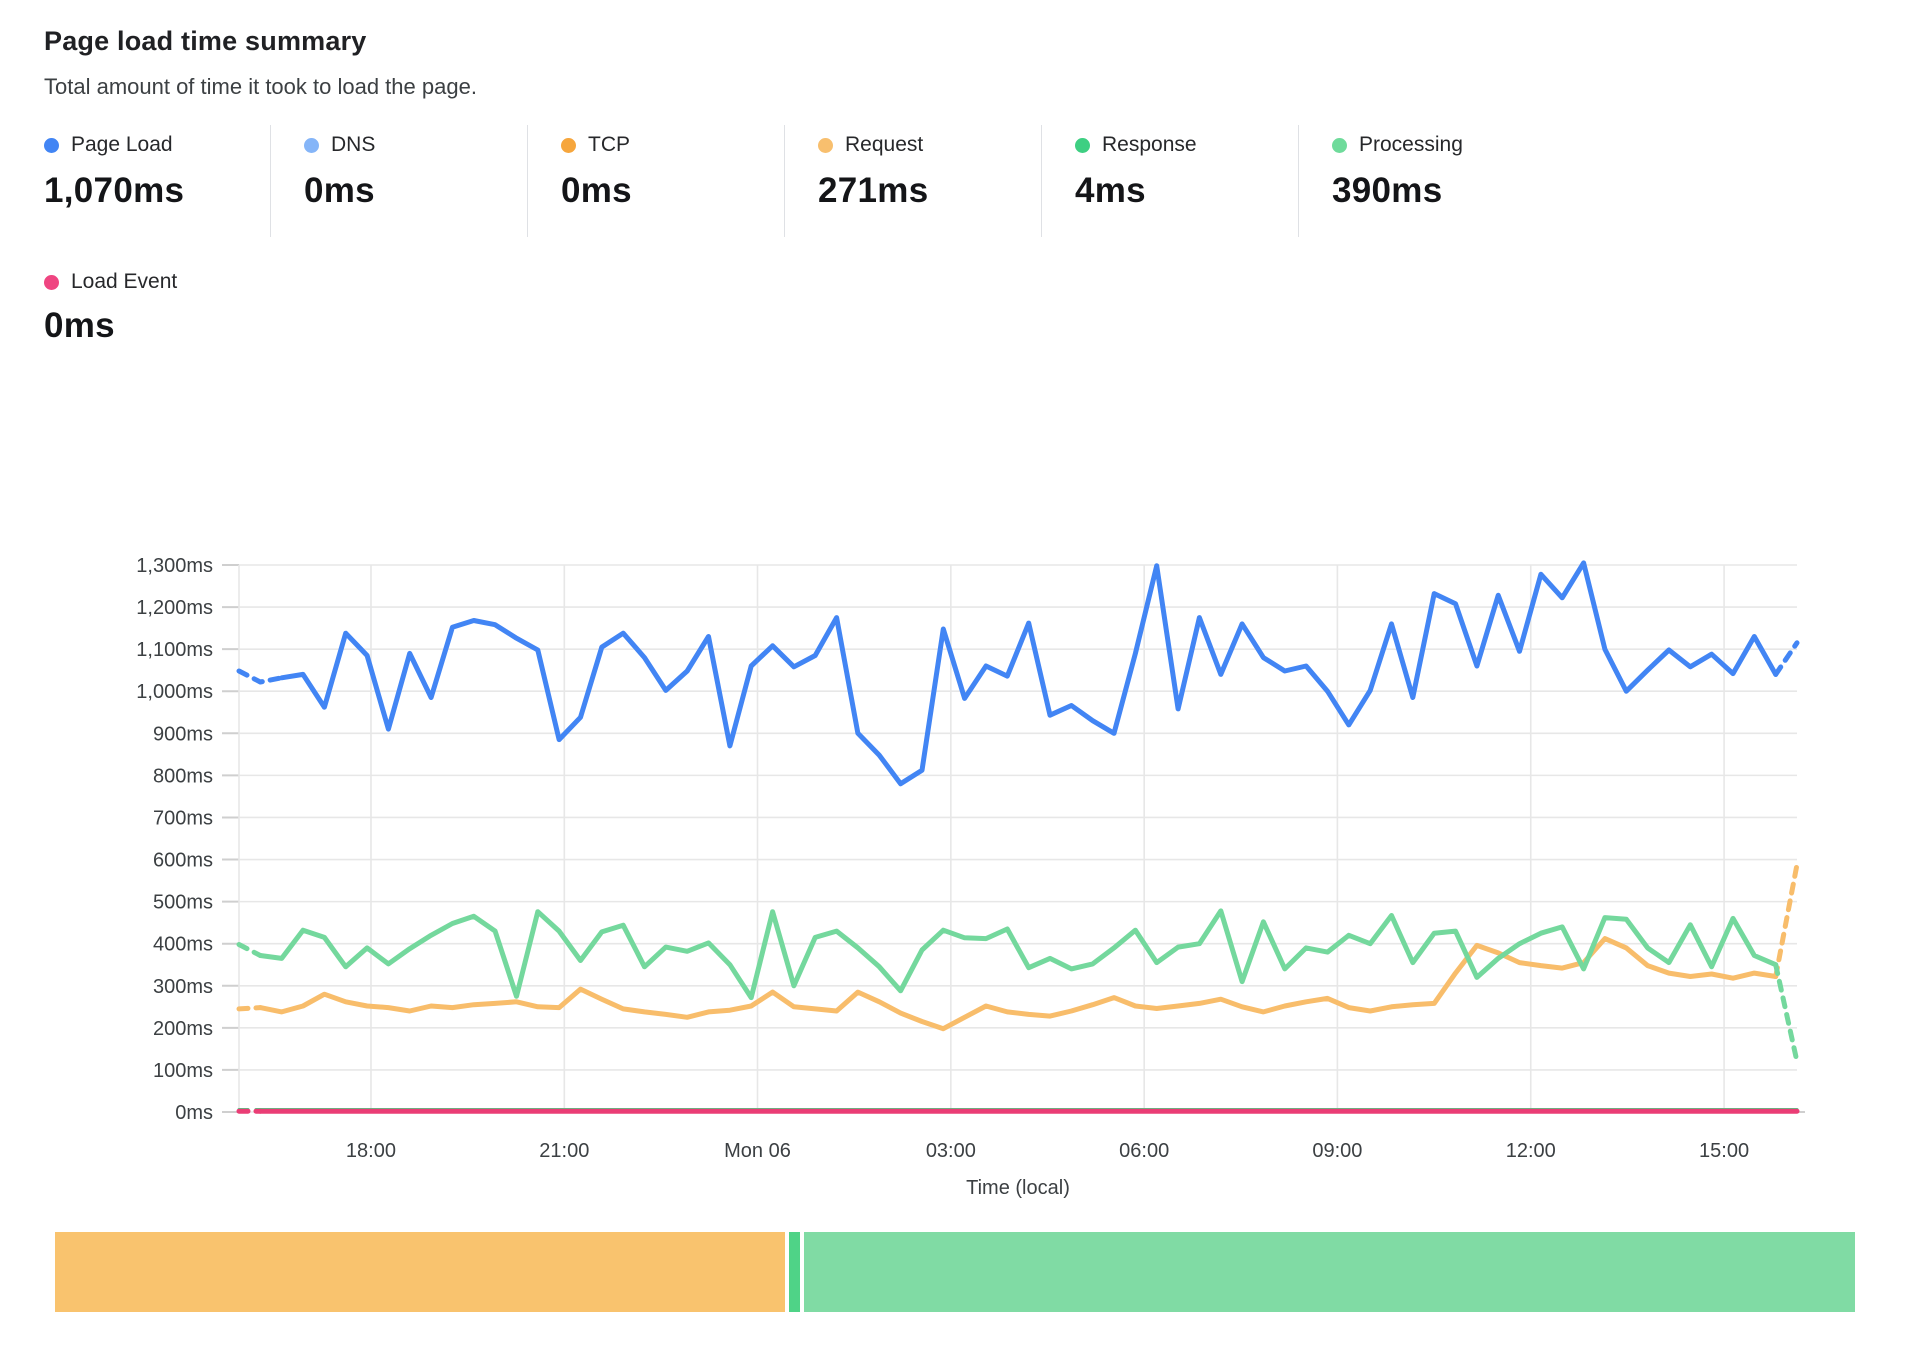  Describe the element at coordinates (183, 818) in the screenshot. I see `y-tick-label: 700ms` at that location.